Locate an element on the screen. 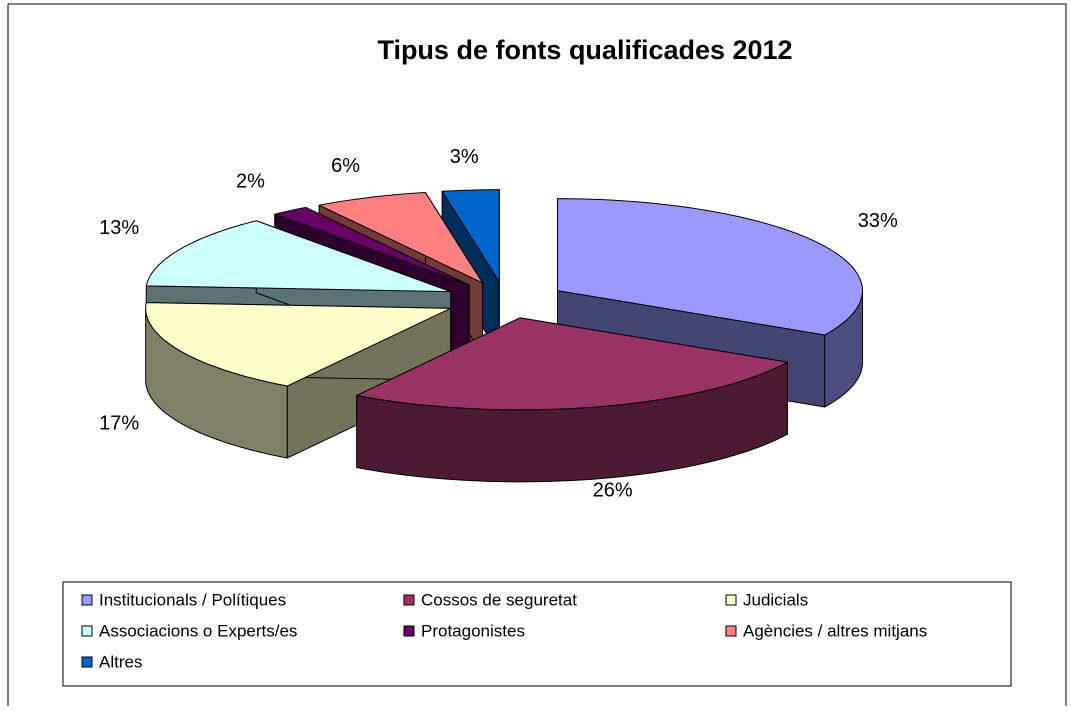  legend-label: Institucionals / Polítiques is located at coordinates (192, 599).